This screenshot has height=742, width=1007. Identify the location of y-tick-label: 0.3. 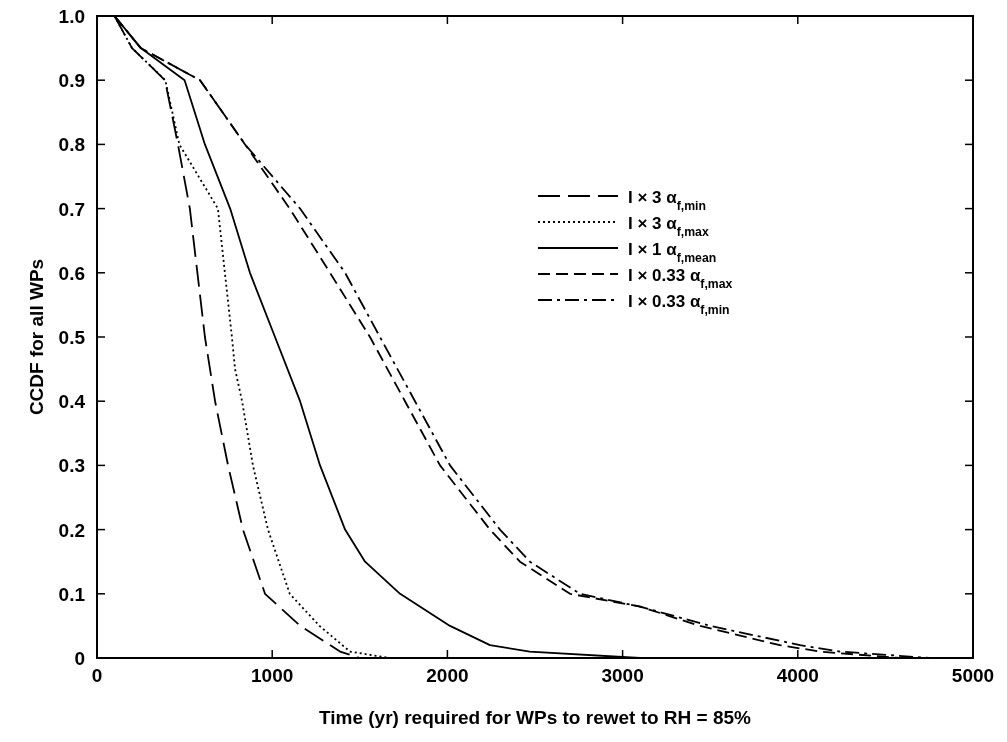
(71, 466).